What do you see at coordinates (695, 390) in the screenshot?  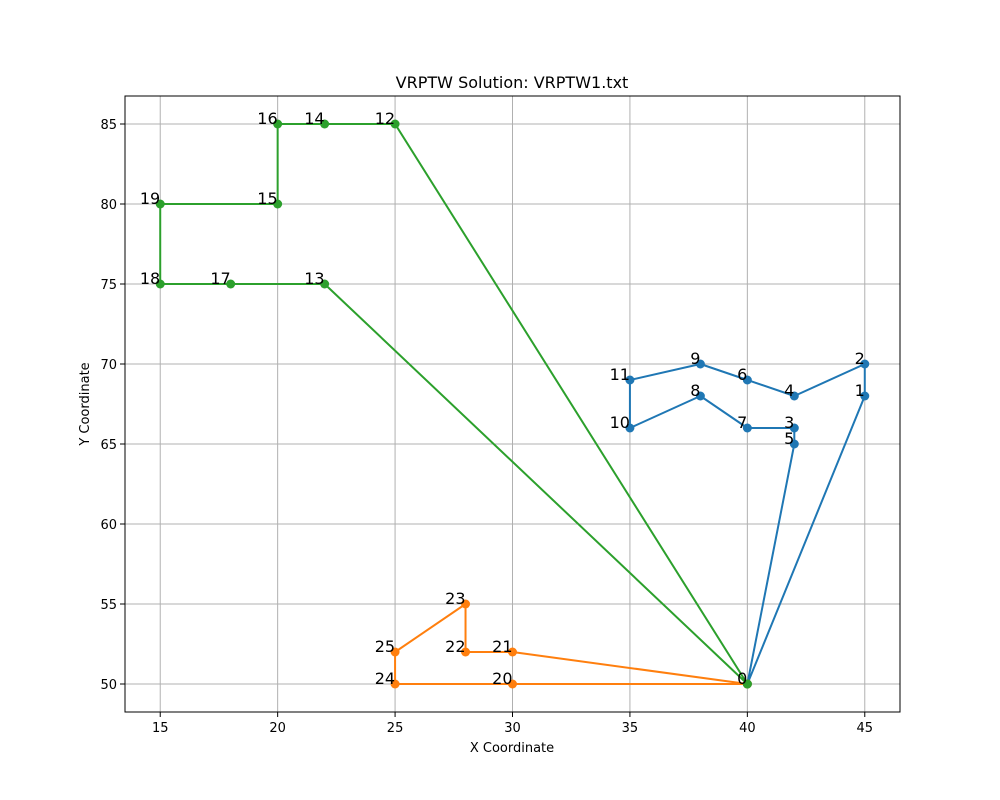 I see `node-label: 8` at bounding box center [695, 390].